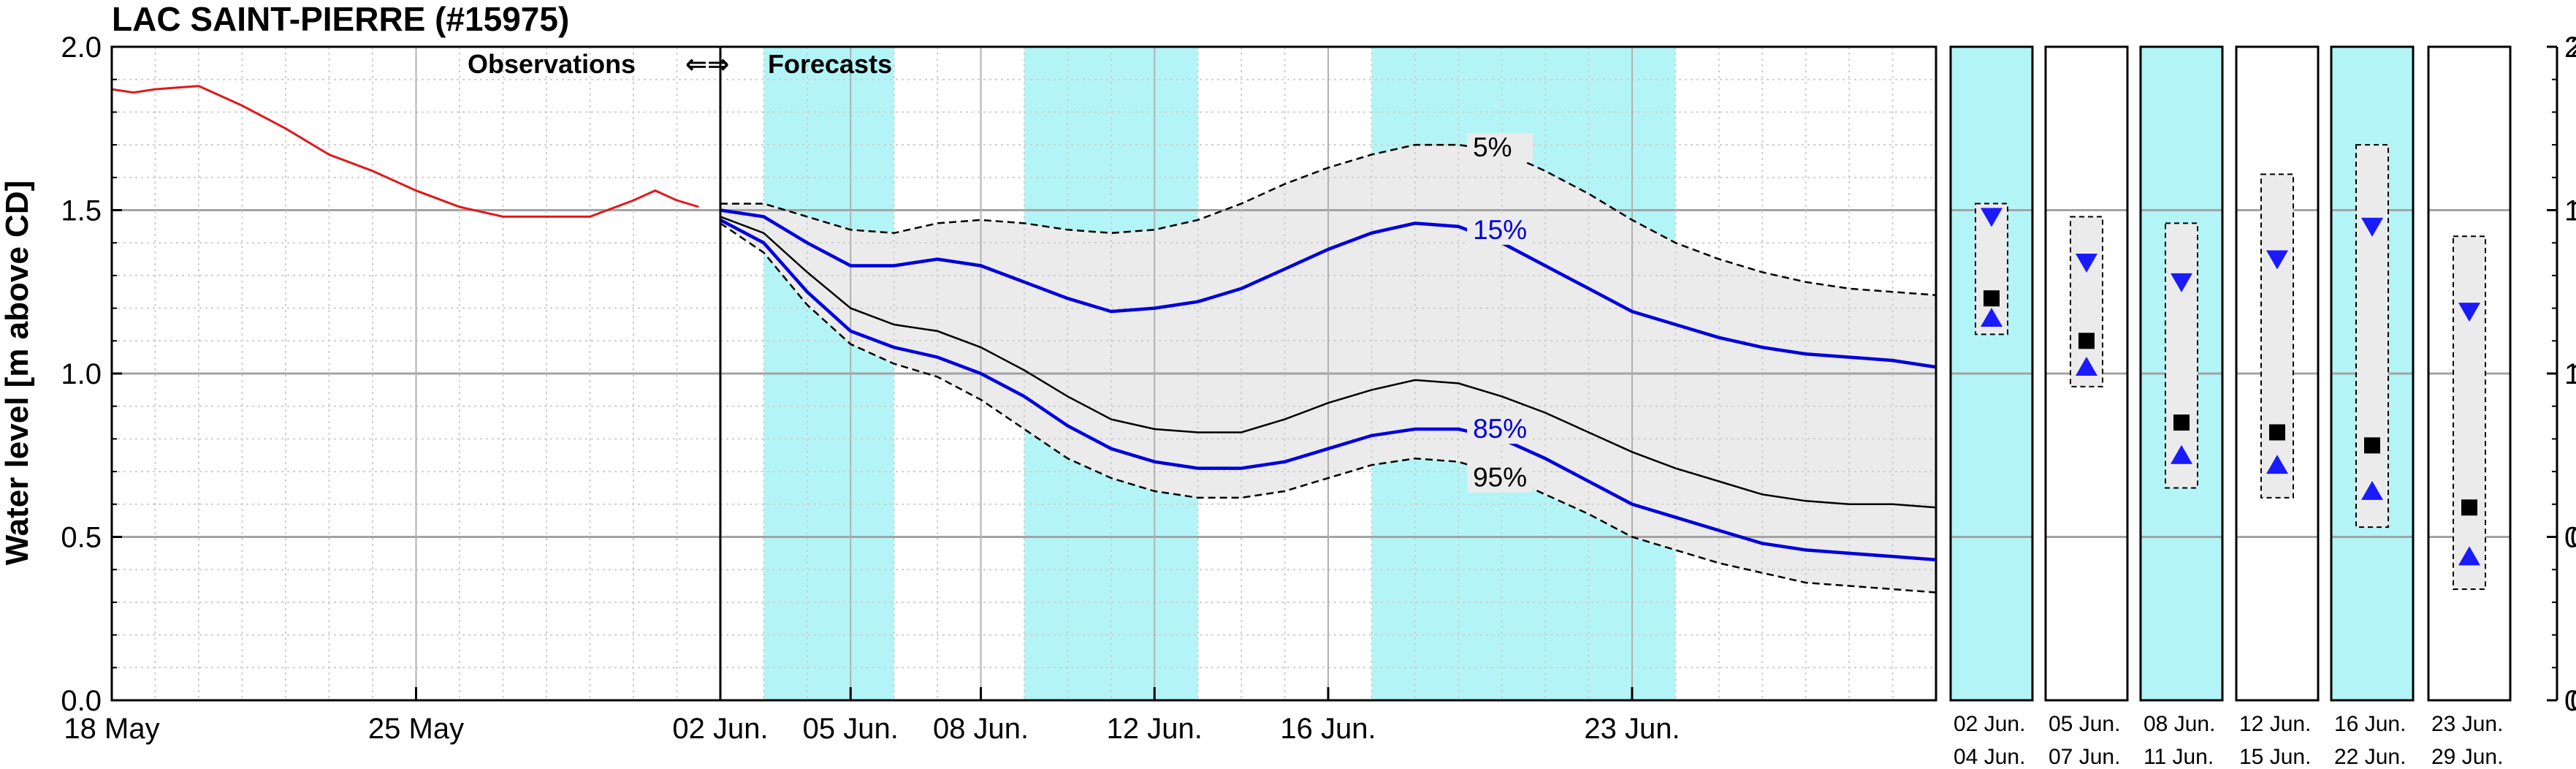 The width and height of the screenshot is (2576, 769). I want to click on series-85pct-label-bg, so click(1500, 429).